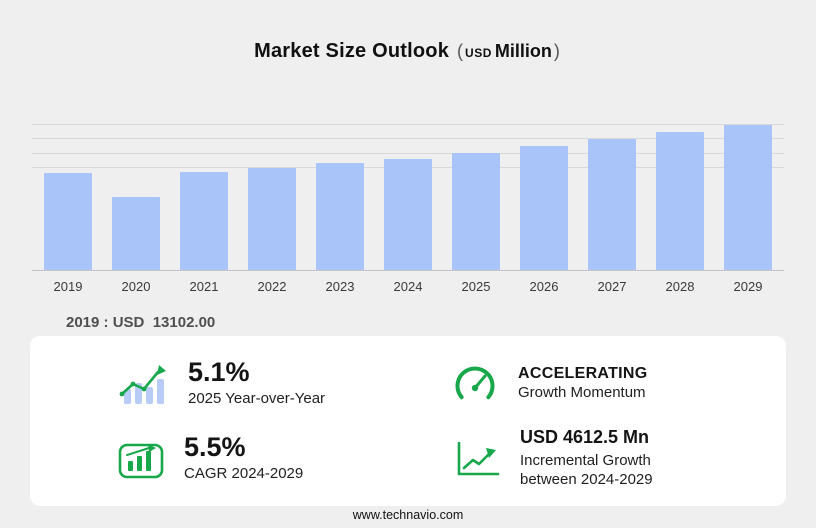 The width and height of the screenshot is (816, 528). Describe the element at coordinates (544, 286) in the screenshot. I see `x-tick-2026: 2026` at that location.